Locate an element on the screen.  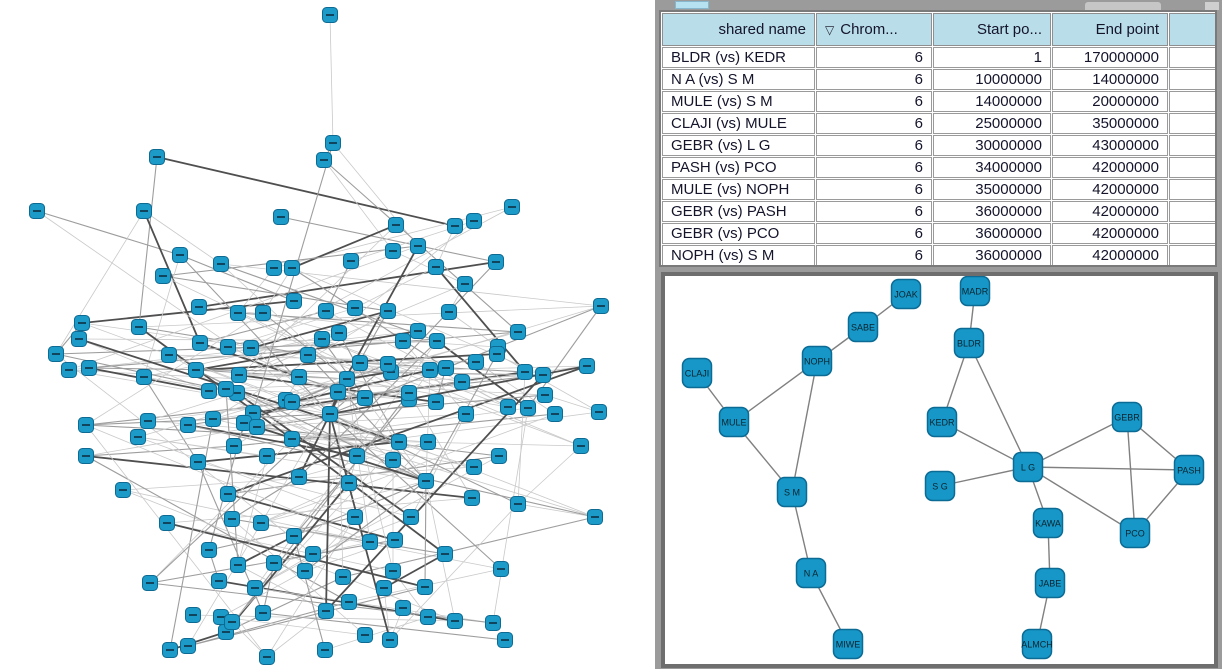
graph-node-mule: MULE is located at coordinates (734, 422).